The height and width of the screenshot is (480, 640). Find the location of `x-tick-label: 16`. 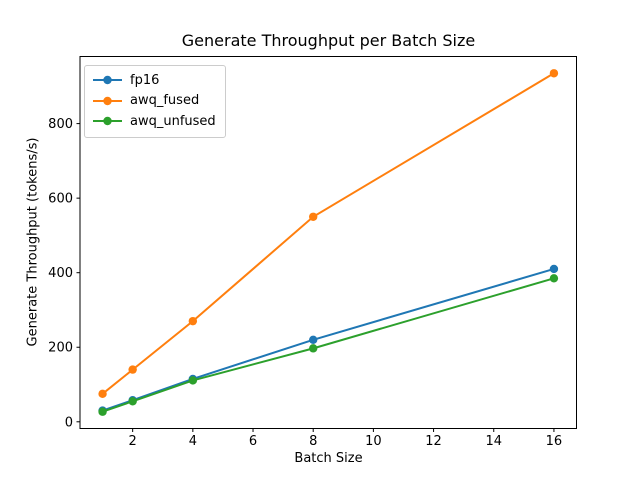

x-tick-label: 16 is located at coordinates (554, 441).